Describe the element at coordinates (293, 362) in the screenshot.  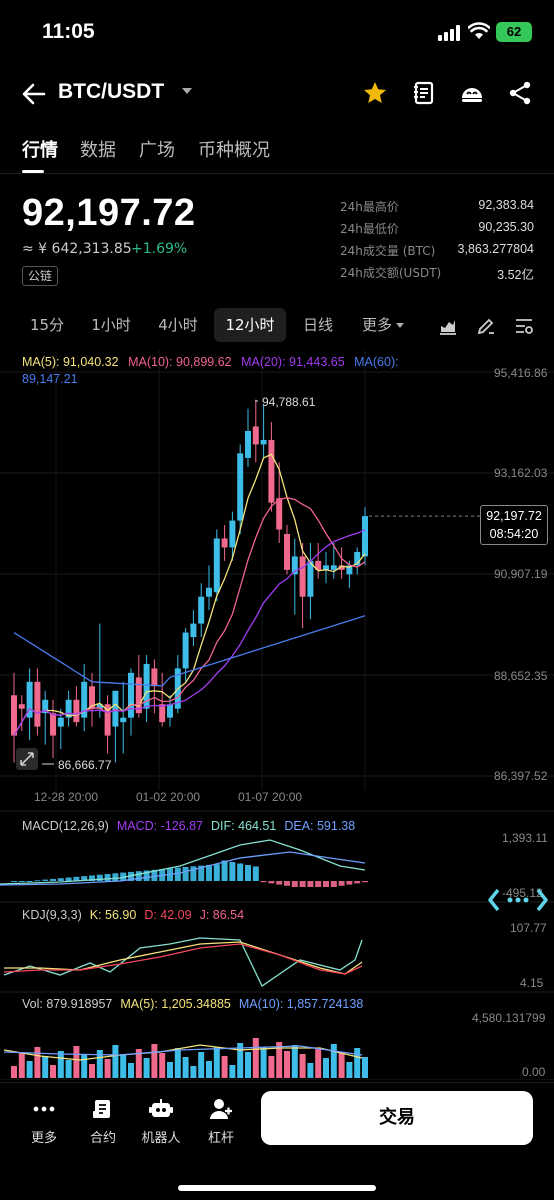
I see `ma20-legend: MA(20): 91,443.65` at that location.